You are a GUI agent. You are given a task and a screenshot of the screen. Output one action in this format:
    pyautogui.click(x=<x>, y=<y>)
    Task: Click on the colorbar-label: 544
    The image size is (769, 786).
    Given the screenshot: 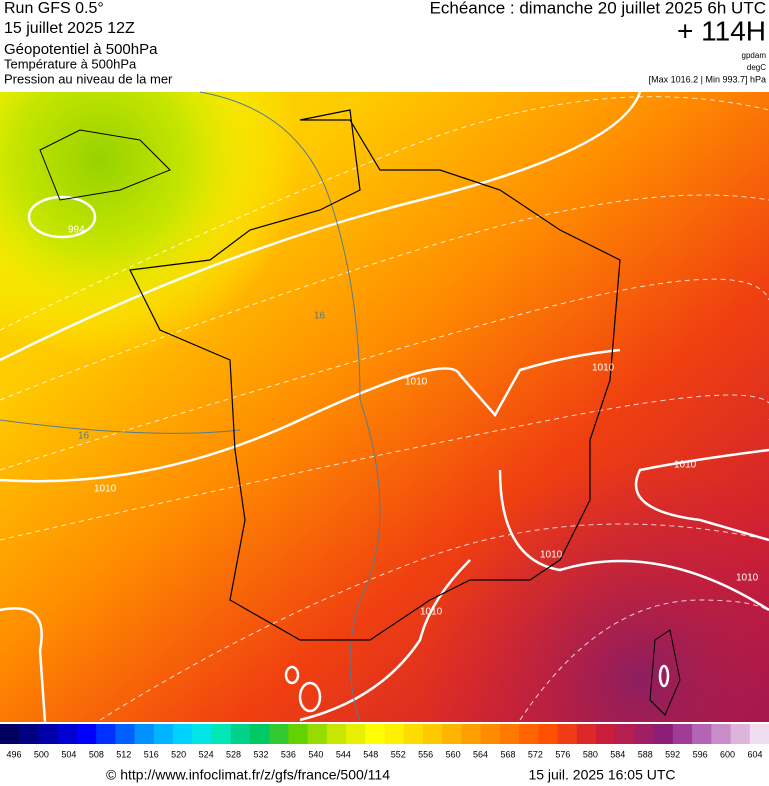 What is the action you would take?
    pyautogui.click(x=343, y=754)
    